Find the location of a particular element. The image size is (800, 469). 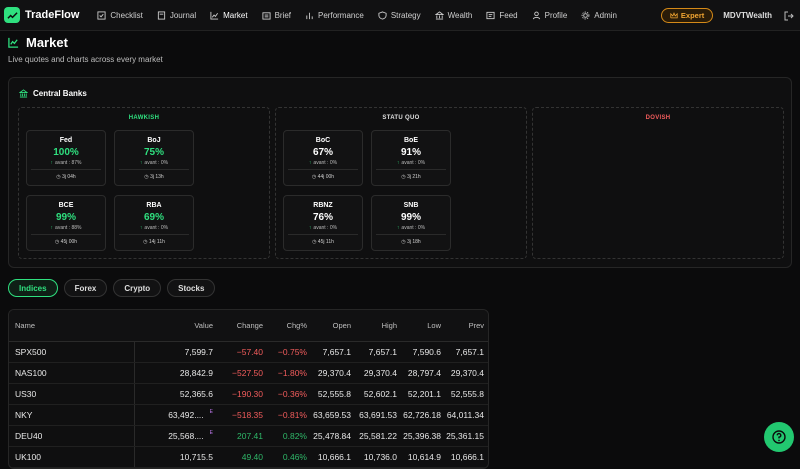

bank-countdown-text: 44j 00h is located at coordinates (326, 177).